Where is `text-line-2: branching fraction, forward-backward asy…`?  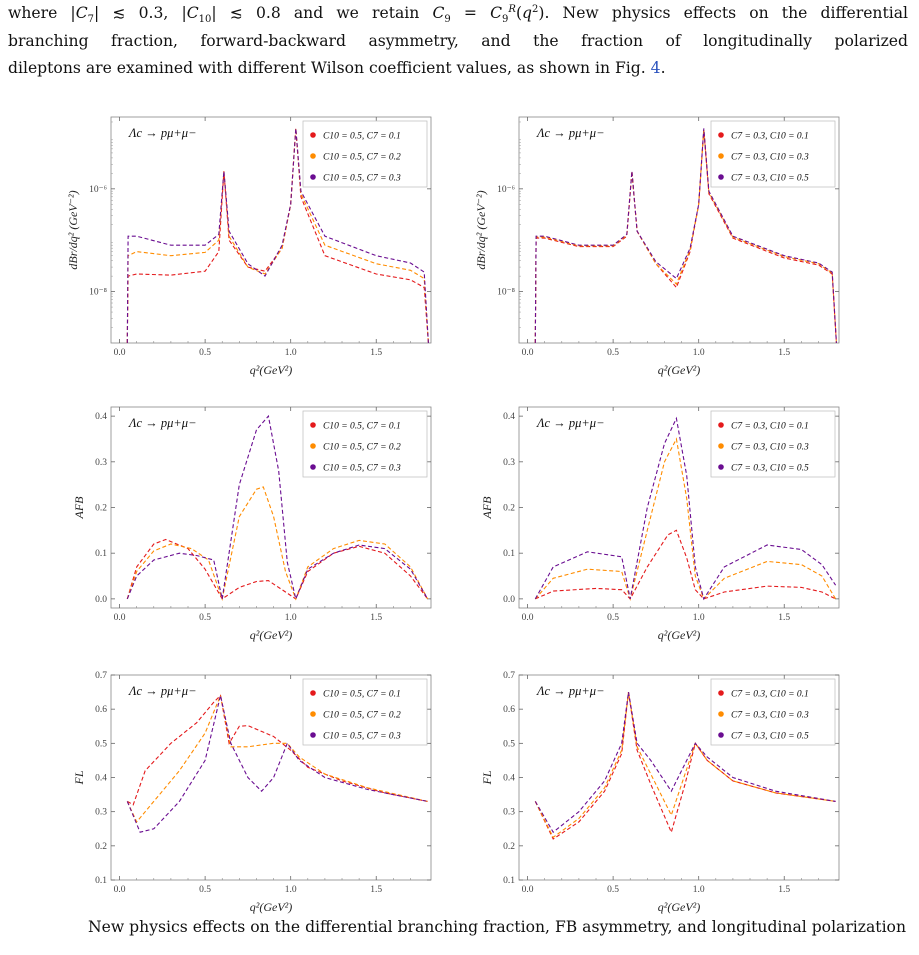
text-line-2: branching fraction, forward-backward asy… is located at coordinates (458, 40).